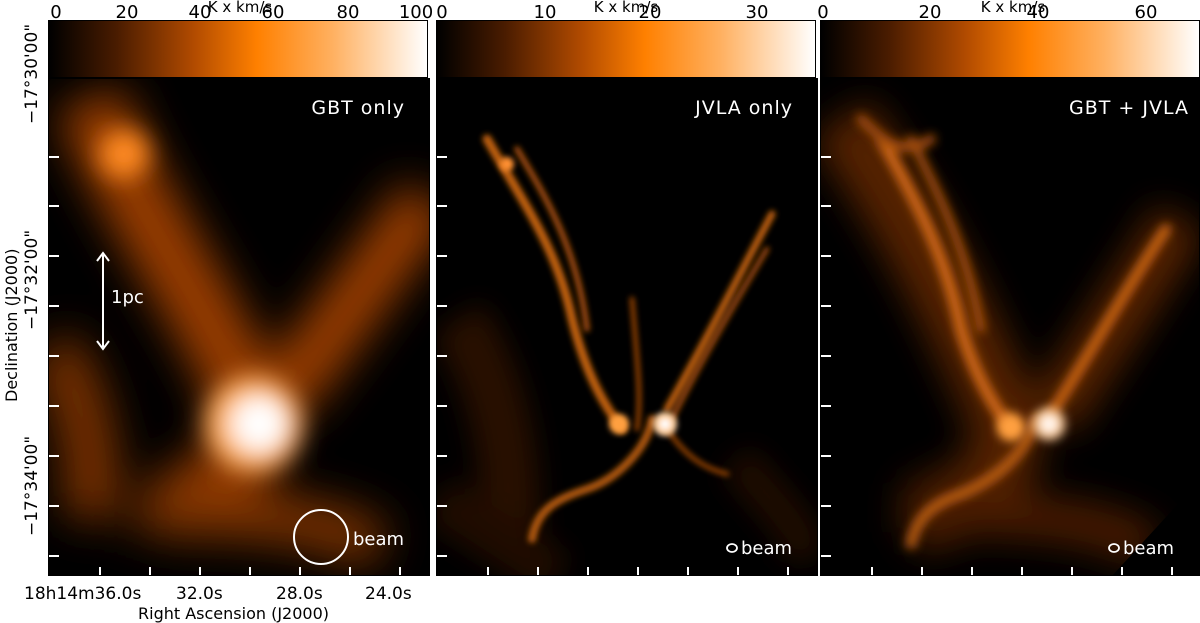  I want to click on colorbar-3-tick: 60, so click(1146, 12).